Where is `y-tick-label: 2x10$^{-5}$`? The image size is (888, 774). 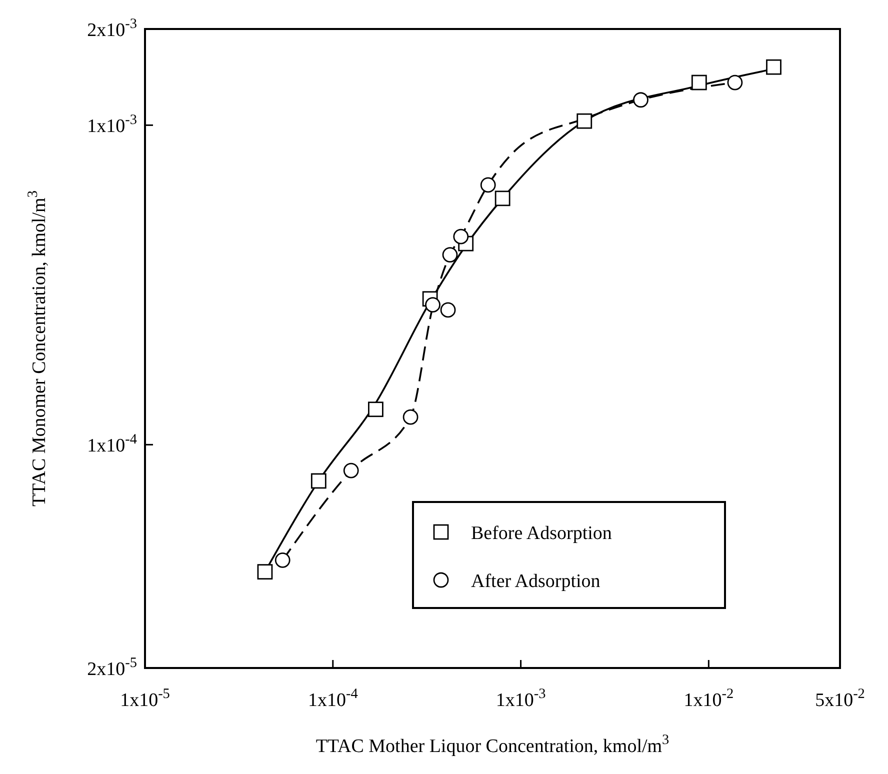
y-tick-label: 2x10$^{-5}$ is located at coordinates (112, 667).